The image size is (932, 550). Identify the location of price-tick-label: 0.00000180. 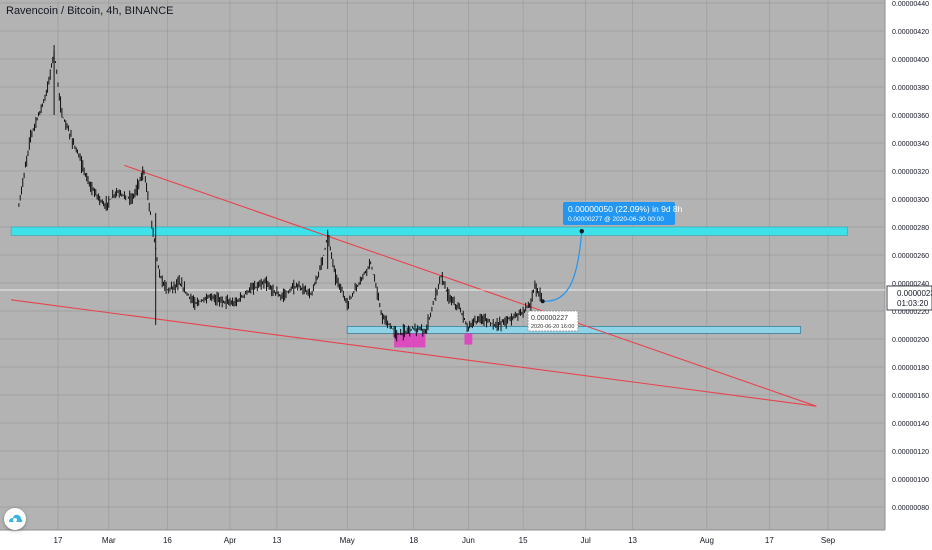
(910, 368).